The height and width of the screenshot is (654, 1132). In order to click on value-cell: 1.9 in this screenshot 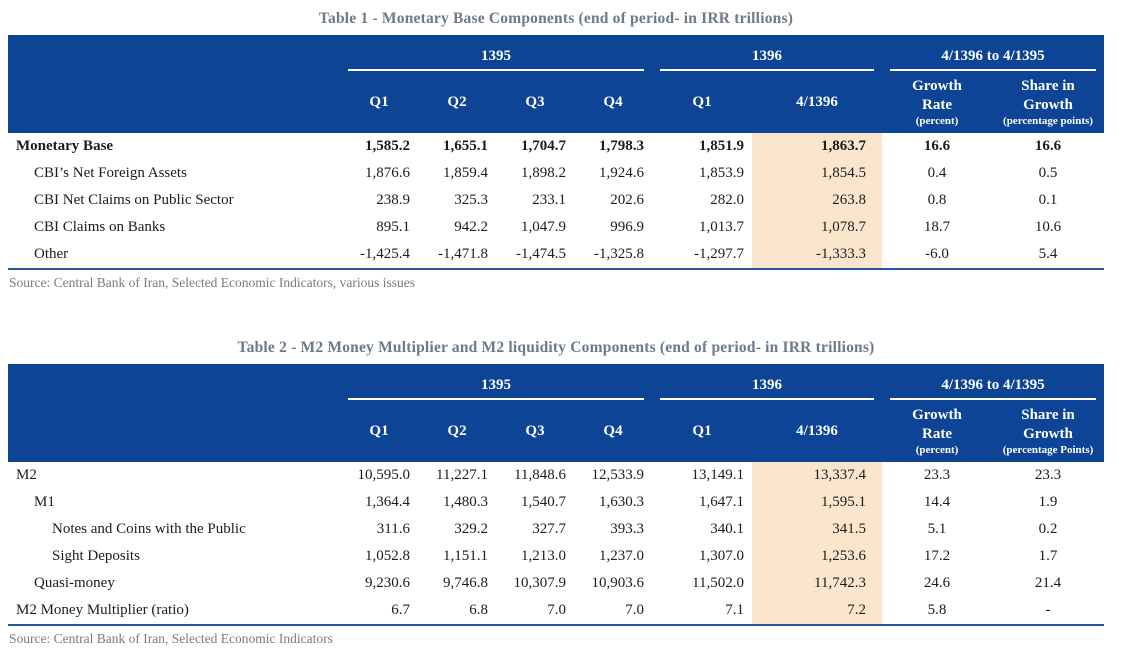, I will do `click(1048, 502)`.